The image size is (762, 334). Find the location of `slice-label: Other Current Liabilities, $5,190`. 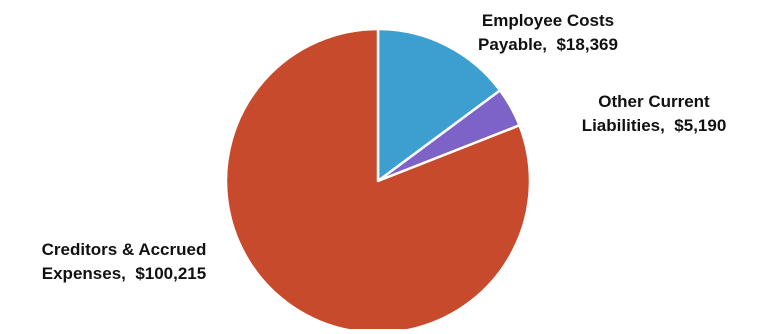

slice-label: Other Current Liabilities, $5,190 is located at coordinates (654, 113).